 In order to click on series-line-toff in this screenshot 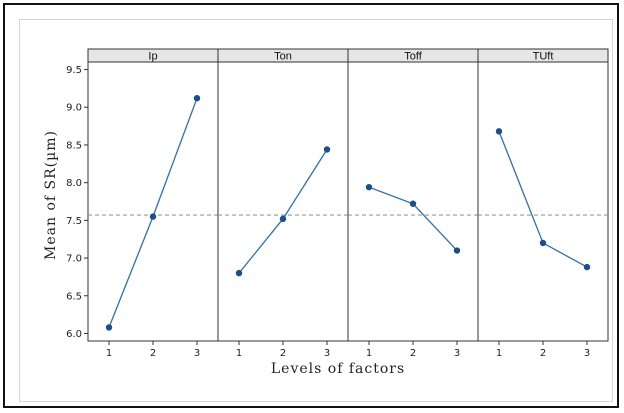, I will do `click(413, 218)`.